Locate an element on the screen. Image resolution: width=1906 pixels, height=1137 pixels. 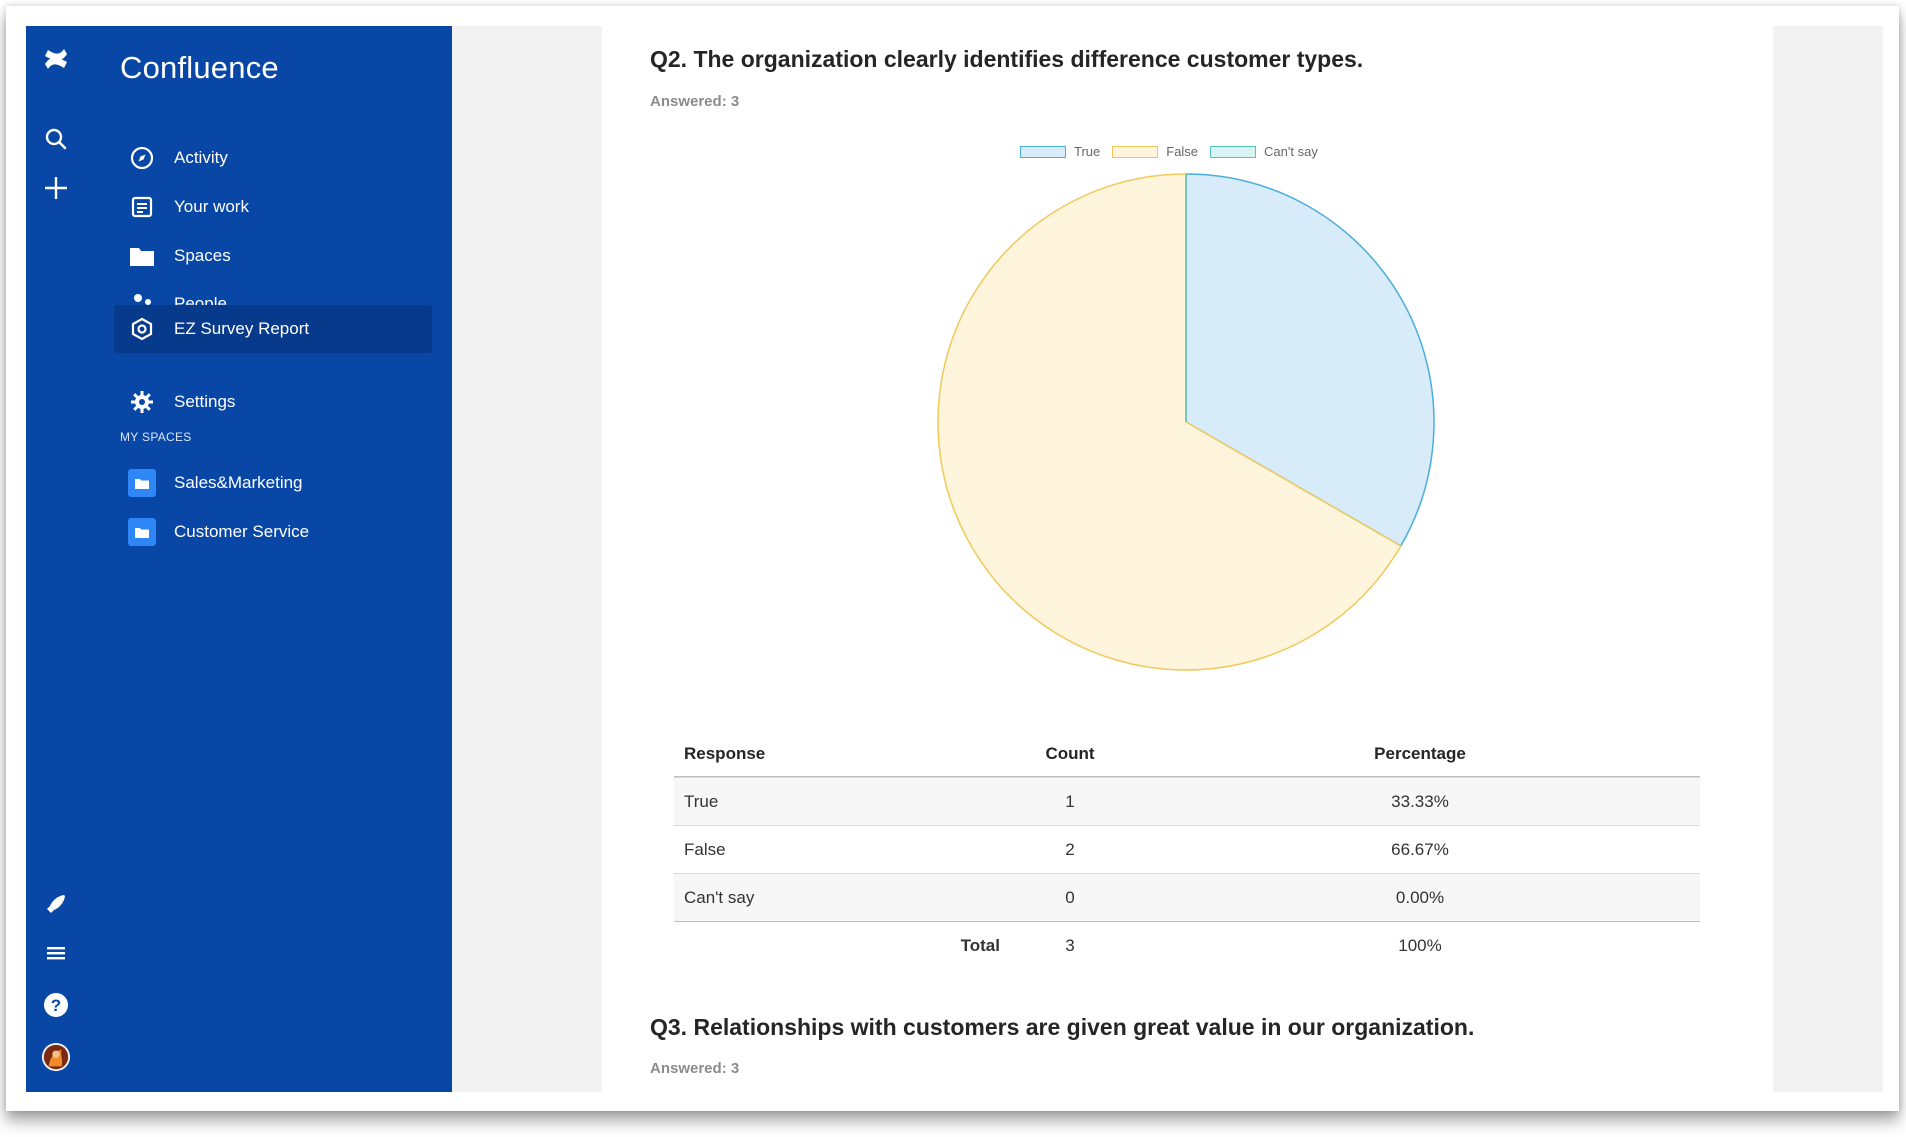
table-header-row: Response Count Percentage is located at coordinates (1187, 754).